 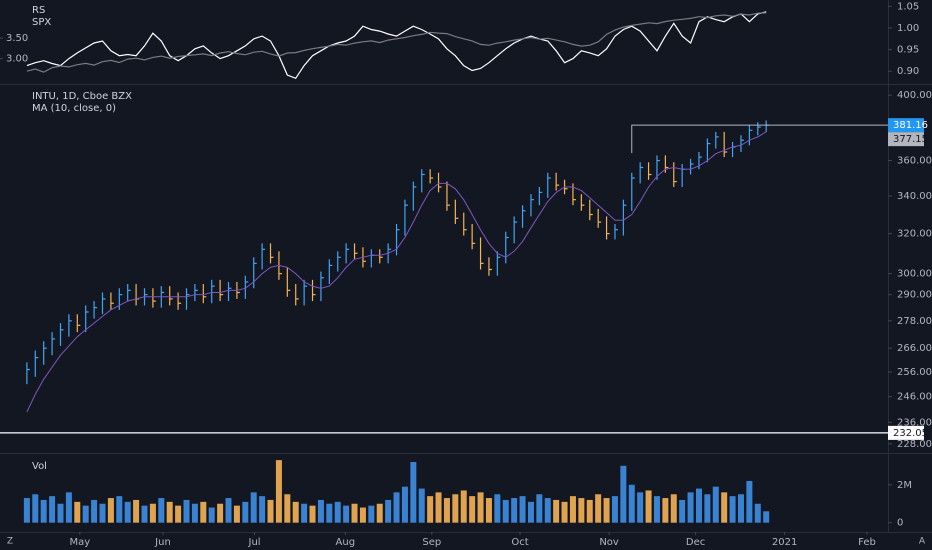 What do you see at coordinates (914, 422) in the screenshot?
I see `y-tick-label: 236.00` at bounding box center [914, 422].